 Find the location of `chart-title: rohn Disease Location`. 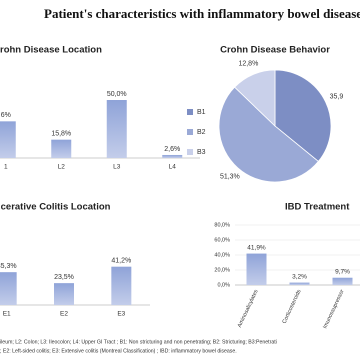

chart-title: rohn Disease Location is located at coordinates (51, 50).